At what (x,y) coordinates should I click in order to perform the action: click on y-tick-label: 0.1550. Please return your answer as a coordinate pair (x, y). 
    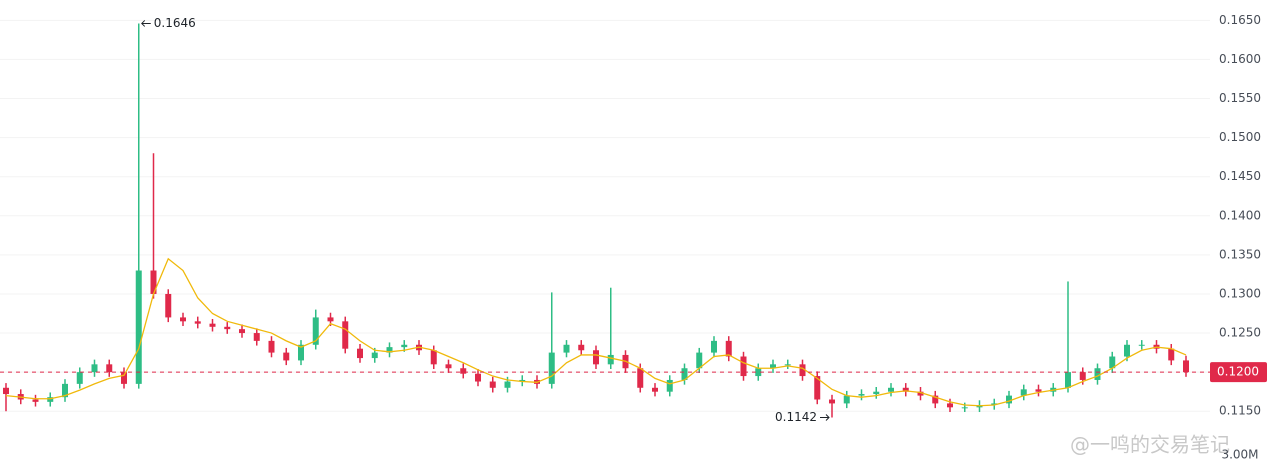
    Looking at the image, I should click on (1240, 98).